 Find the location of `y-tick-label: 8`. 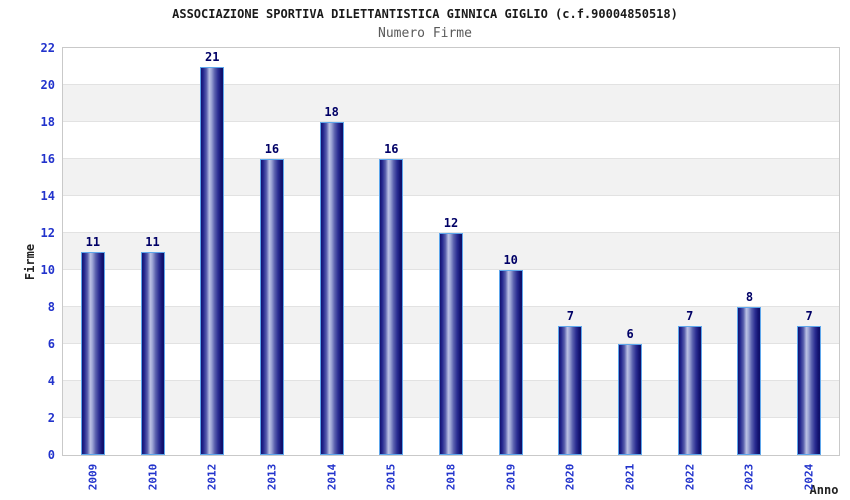

y-tick-label: 8 is located at coordinates (51, 307).